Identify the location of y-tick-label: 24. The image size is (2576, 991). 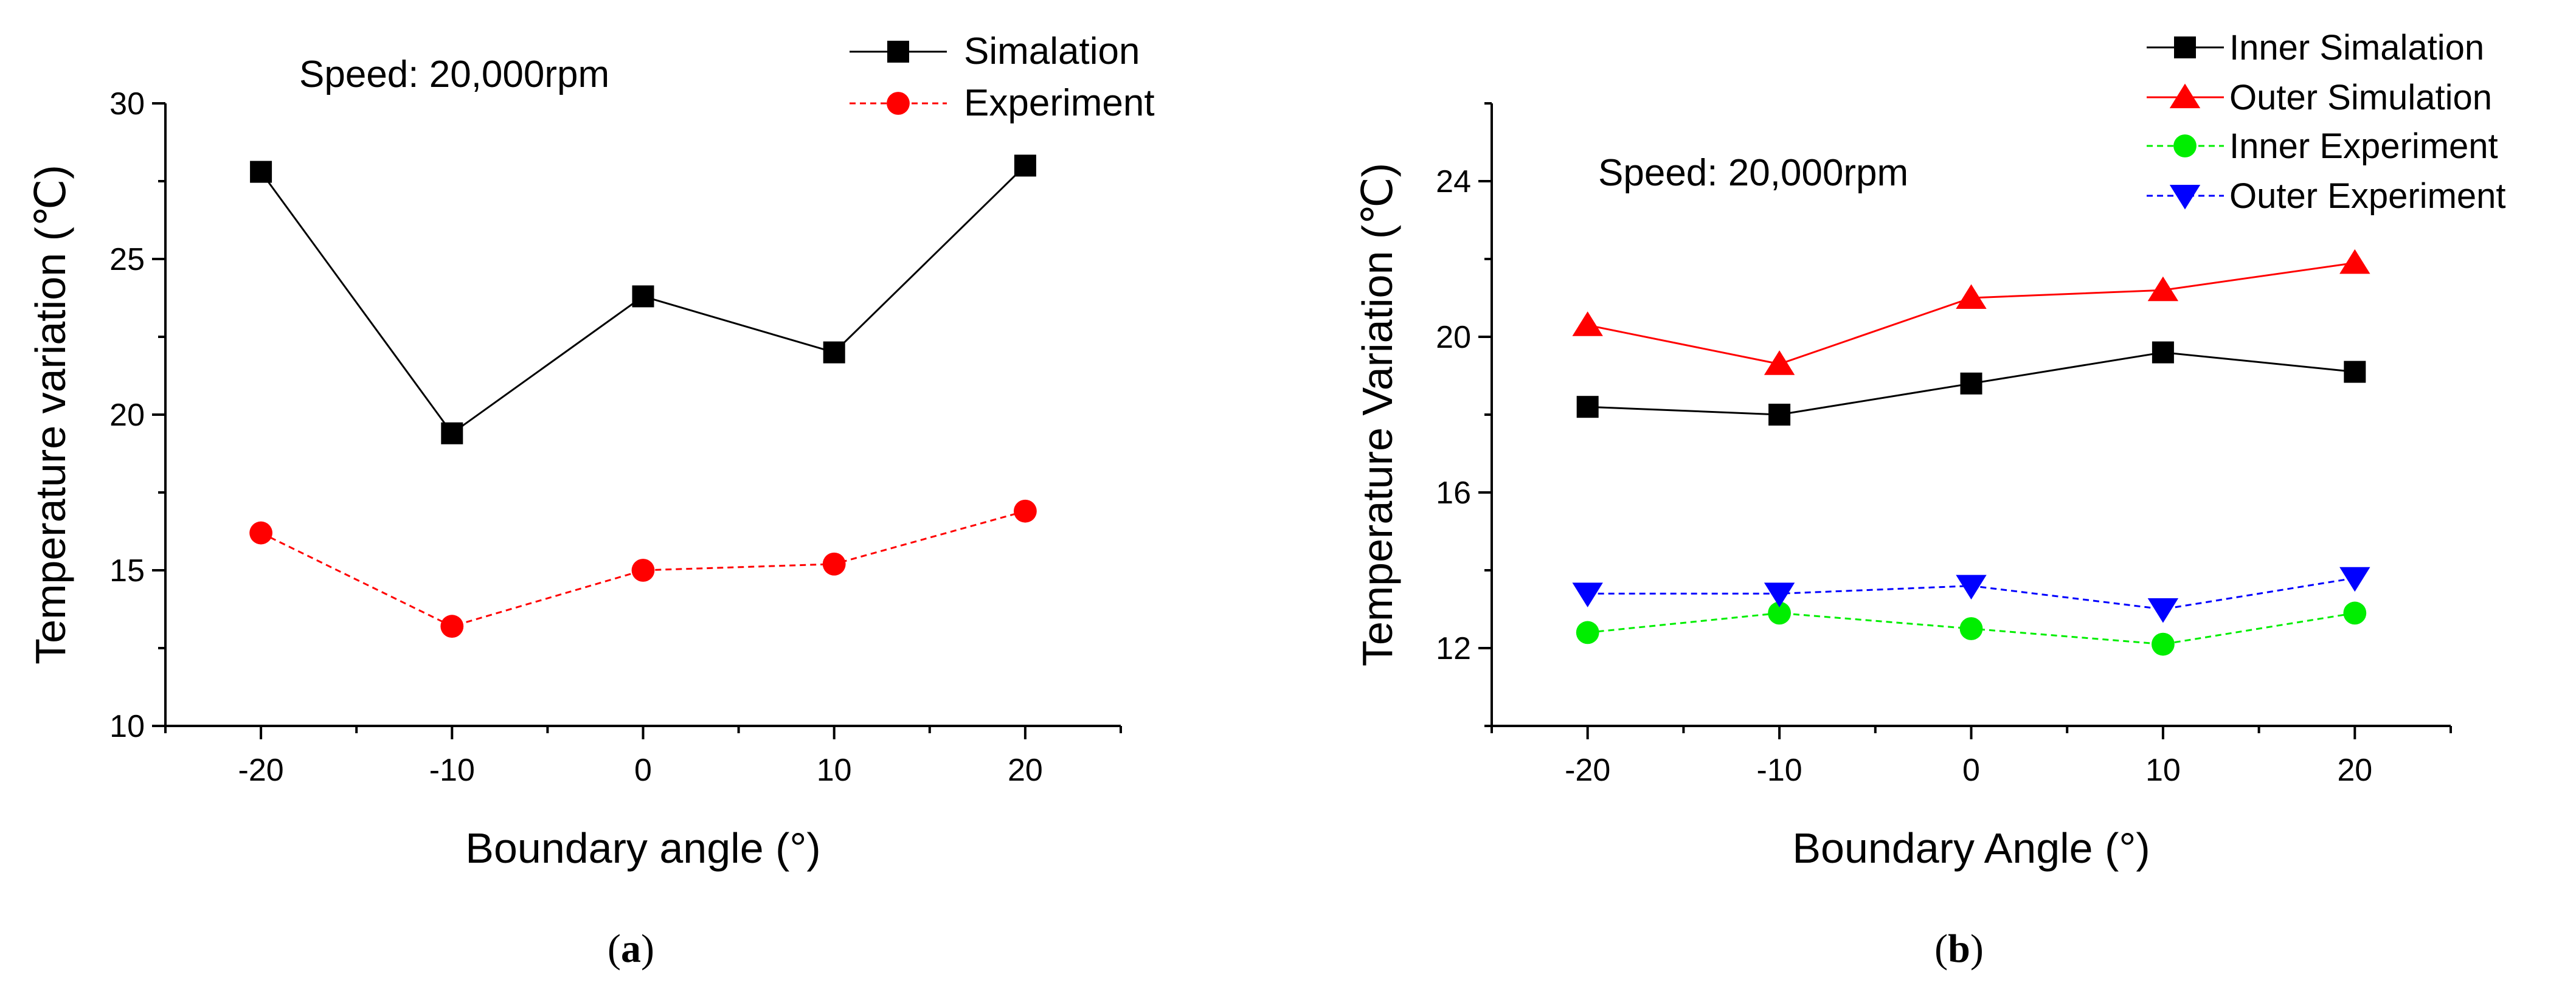
(1453, 181).